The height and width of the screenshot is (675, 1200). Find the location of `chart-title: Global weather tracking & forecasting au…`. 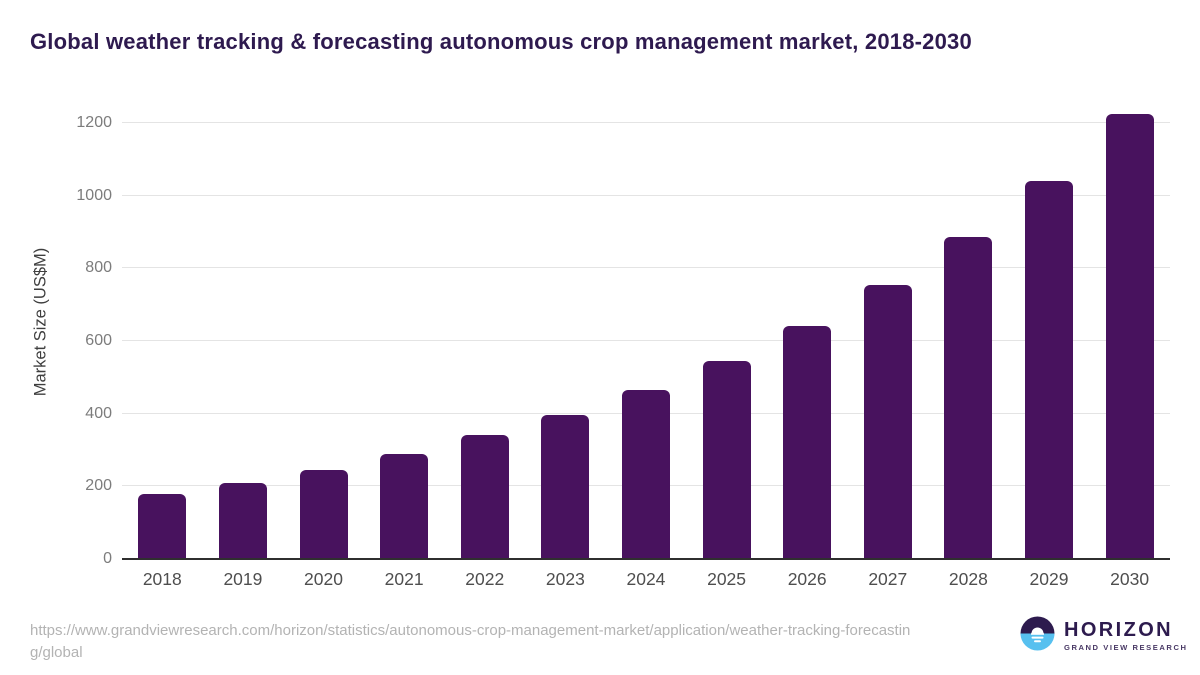

chart-title: Global weather tracking & forecasting au… is located at coordinates (501, 41).